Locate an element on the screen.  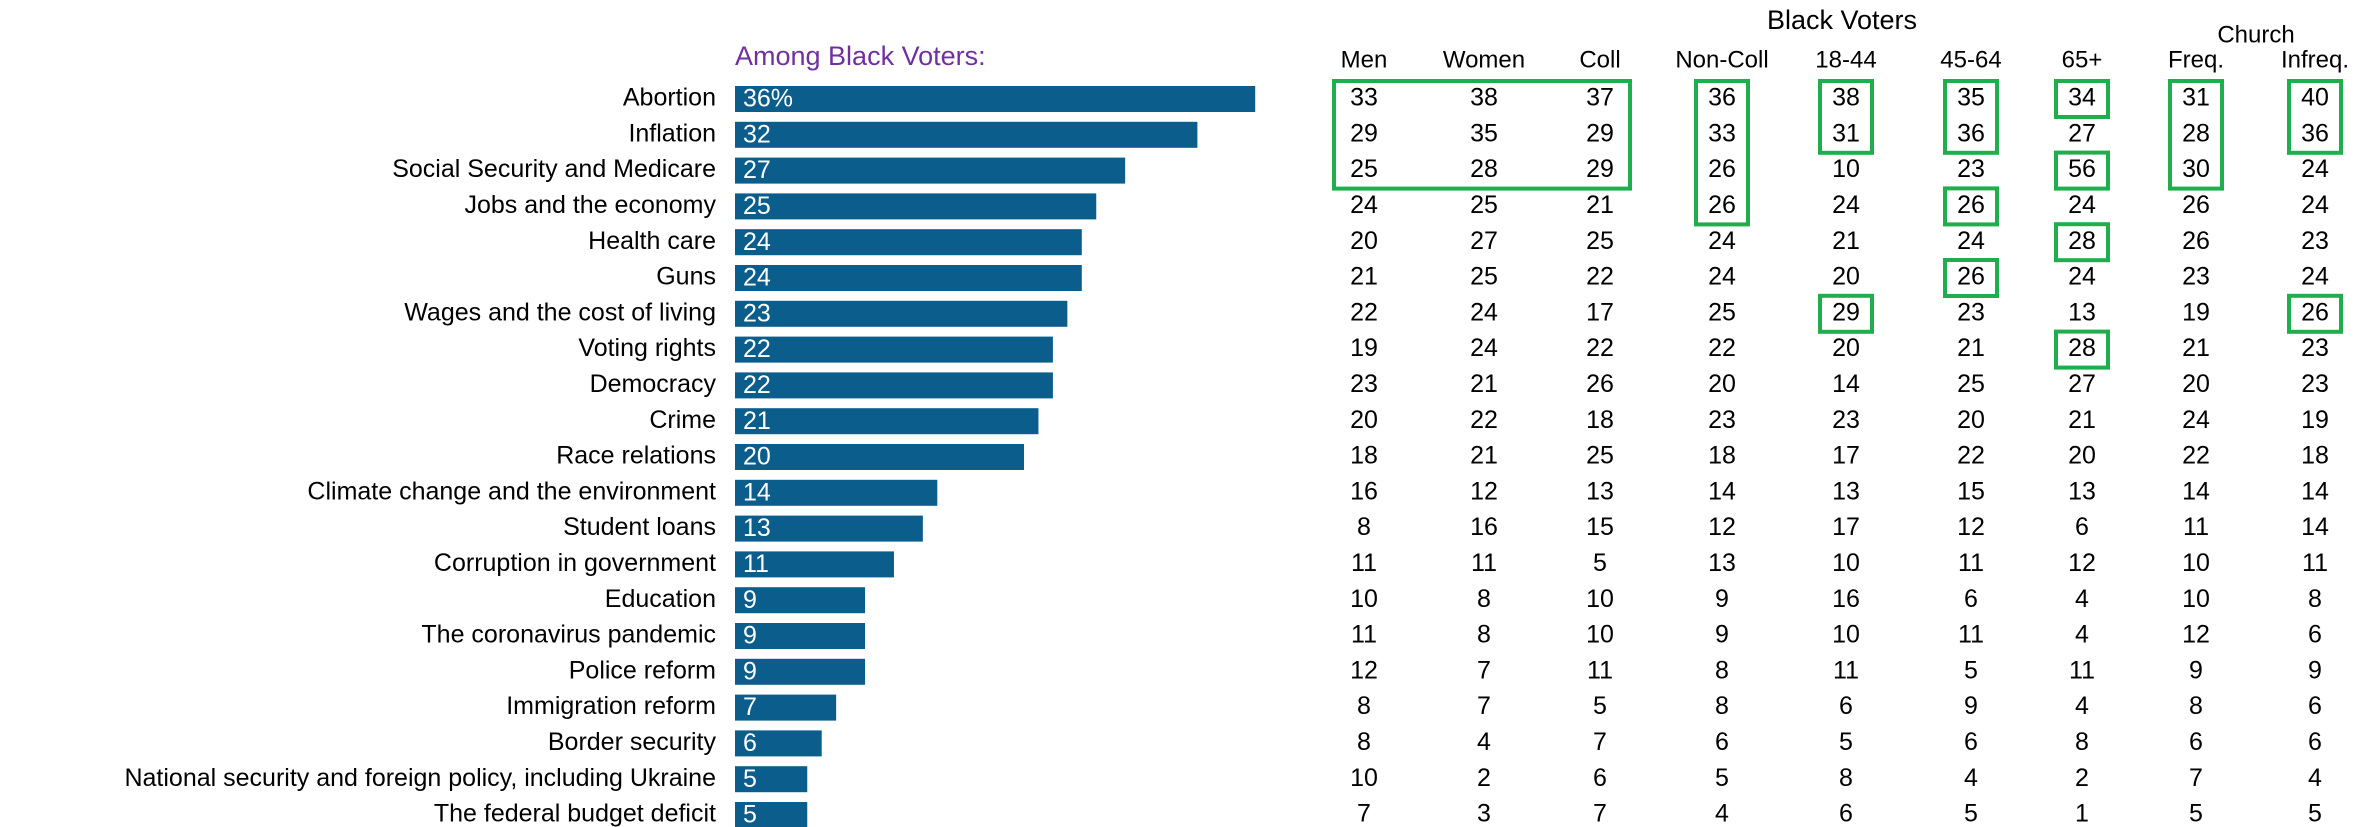
table-cell: 13 is located at coordinates (1846, 491).